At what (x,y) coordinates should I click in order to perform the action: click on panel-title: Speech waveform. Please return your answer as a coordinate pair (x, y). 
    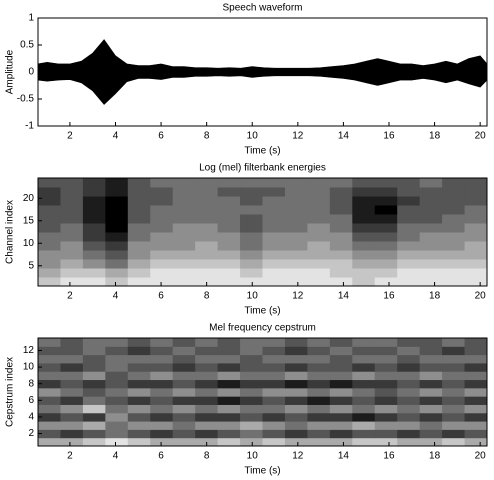
    Looking at the image, I should click on (262, 8).